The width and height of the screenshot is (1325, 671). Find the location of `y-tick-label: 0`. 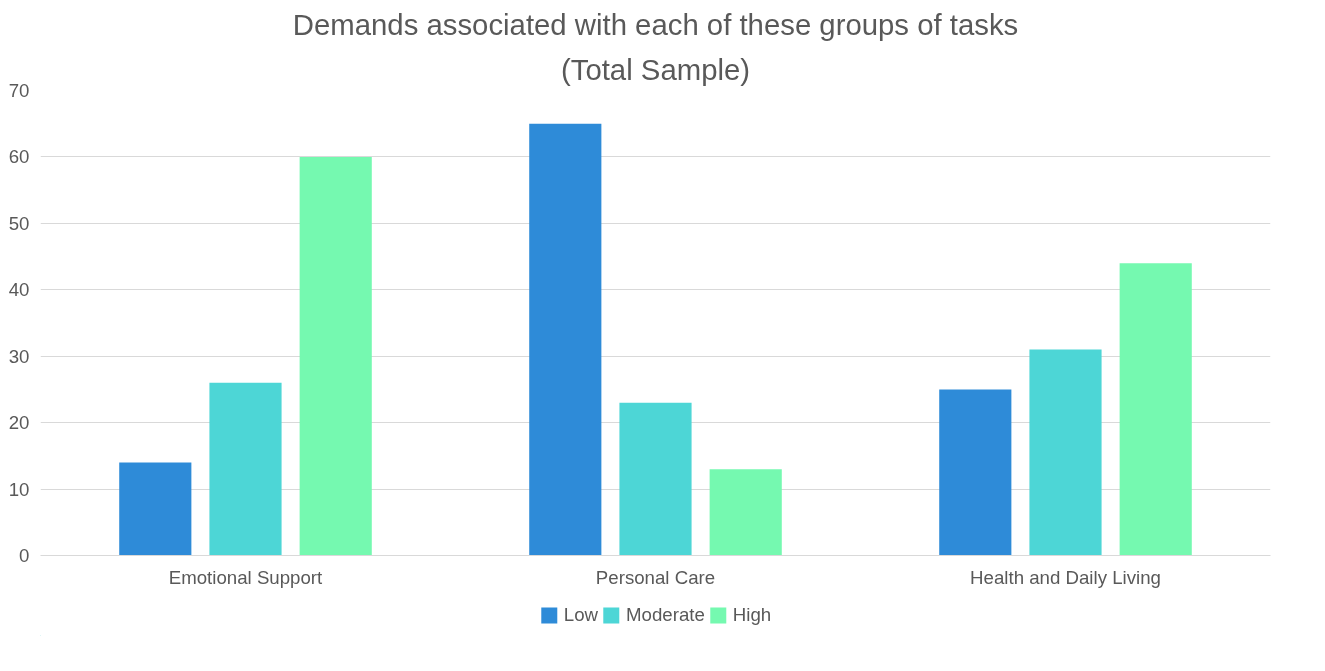

y-tick-label: 0 is located at coordinates (24, 555).